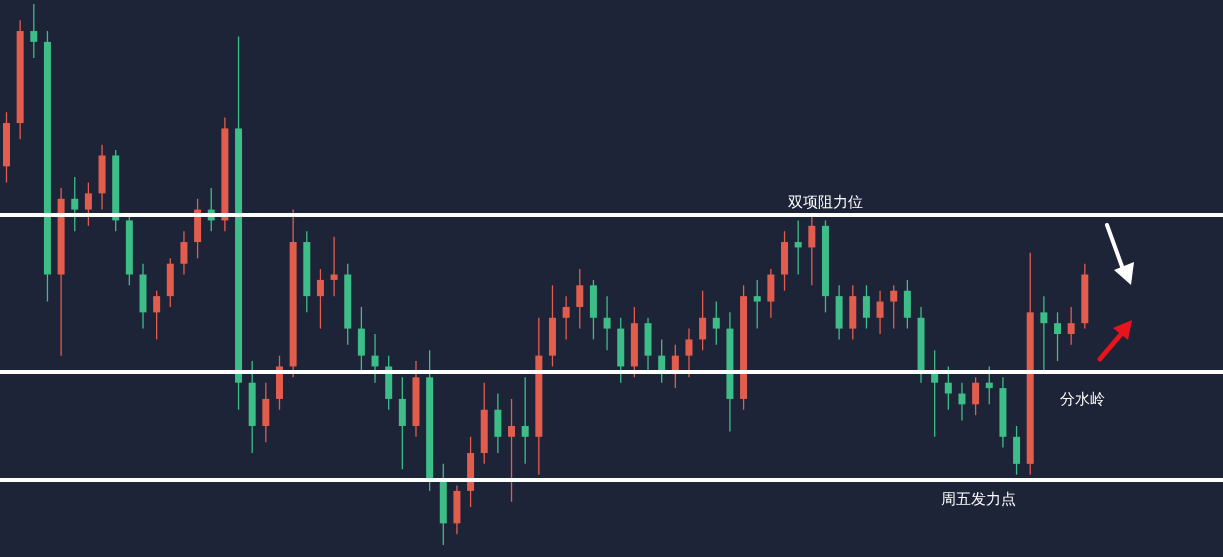 The image size is (1223, 557). I want to click on ref-line-label: 双项阻力位, so click(826, 201).